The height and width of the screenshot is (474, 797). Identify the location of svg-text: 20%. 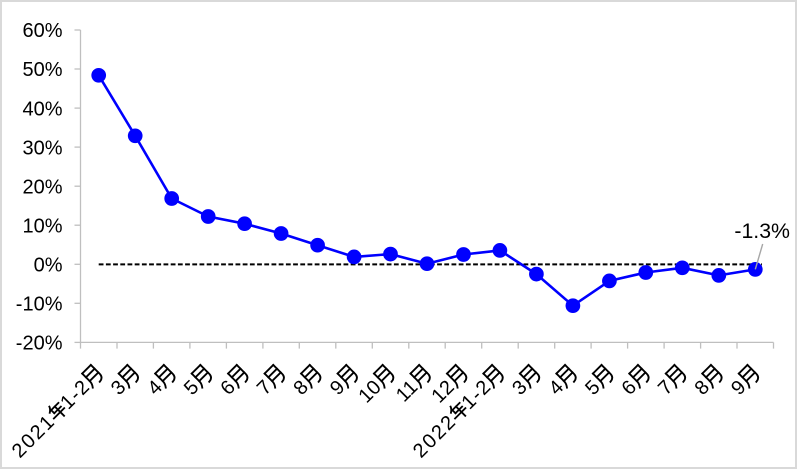
(42, 187).